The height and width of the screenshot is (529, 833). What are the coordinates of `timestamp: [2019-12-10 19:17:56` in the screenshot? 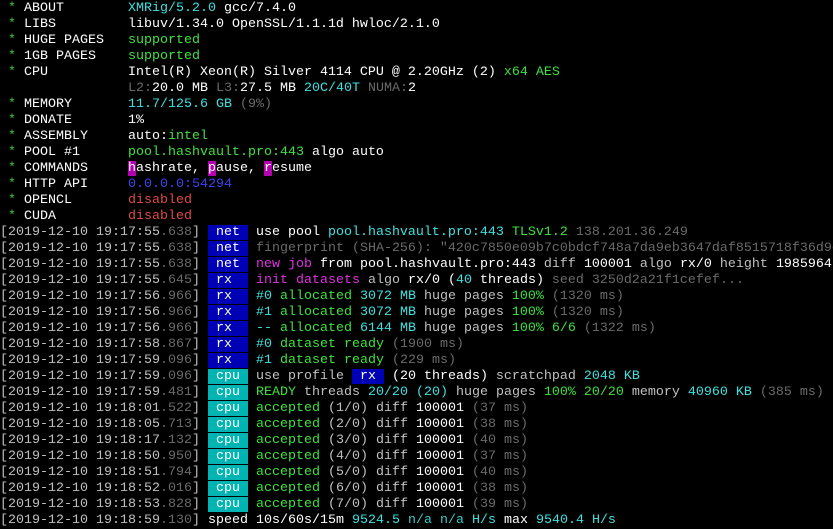 It's located at (80, 328).